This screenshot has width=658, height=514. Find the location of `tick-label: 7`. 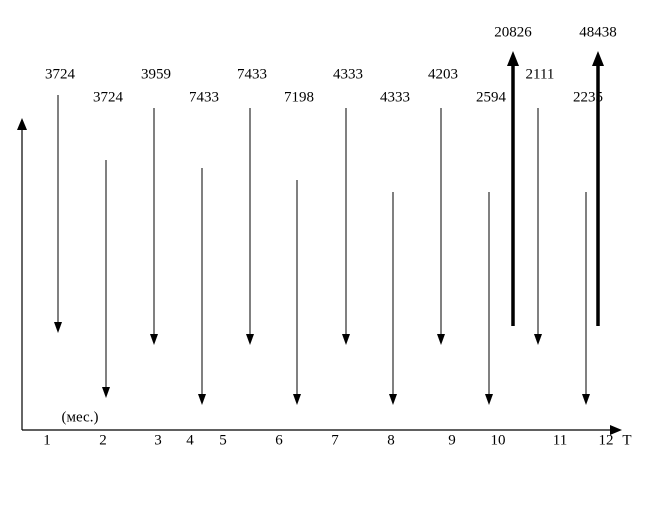

tick-label: 7 is located at coordinates (335, 440).